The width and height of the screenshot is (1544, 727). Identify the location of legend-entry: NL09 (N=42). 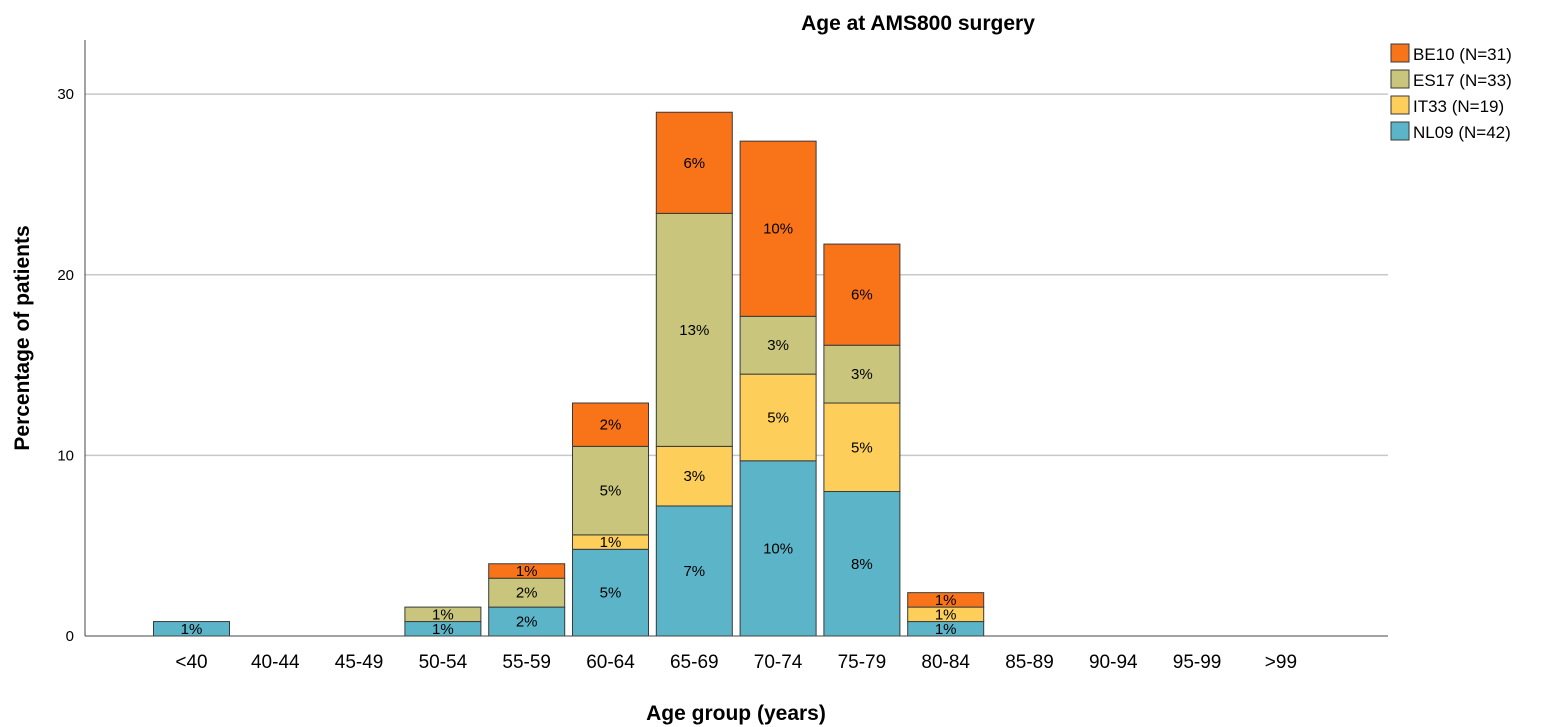
(1462, 132).